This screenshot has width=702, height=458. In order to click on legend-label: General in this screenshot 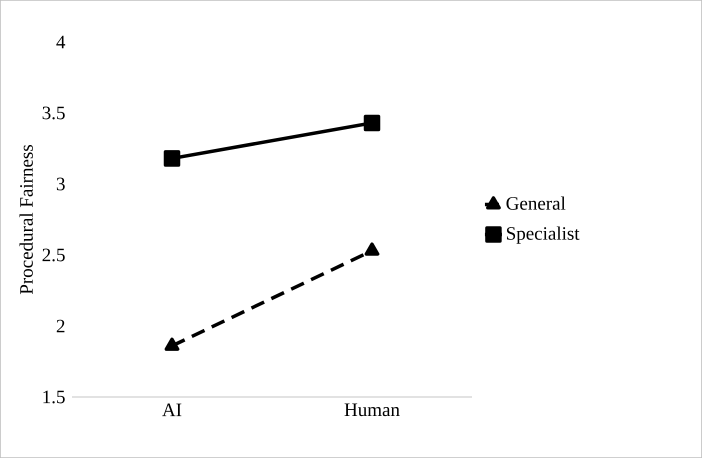, I will do `click(536, 203)`.